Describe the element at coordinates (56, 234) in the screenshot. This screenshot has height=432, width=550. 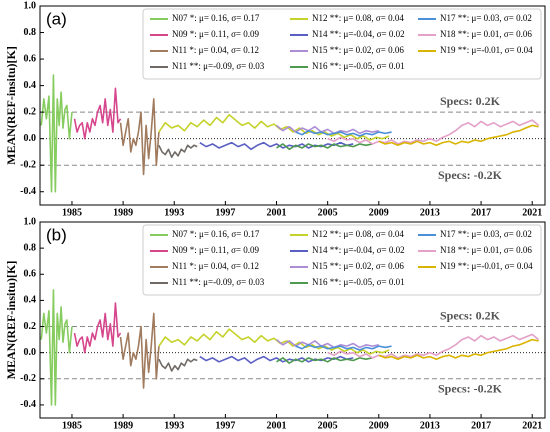
I see `panel-label: (b)` at that location.